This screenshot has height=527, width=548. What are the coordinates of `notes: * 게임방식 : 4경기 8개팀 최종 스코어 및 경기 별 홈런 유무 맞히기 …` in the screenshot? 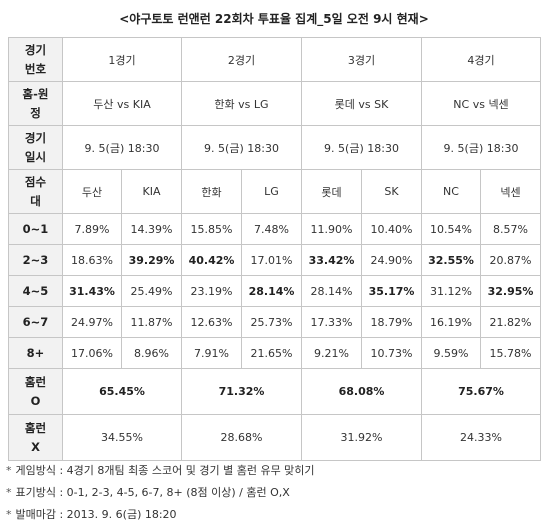 It's located at (276, 493).